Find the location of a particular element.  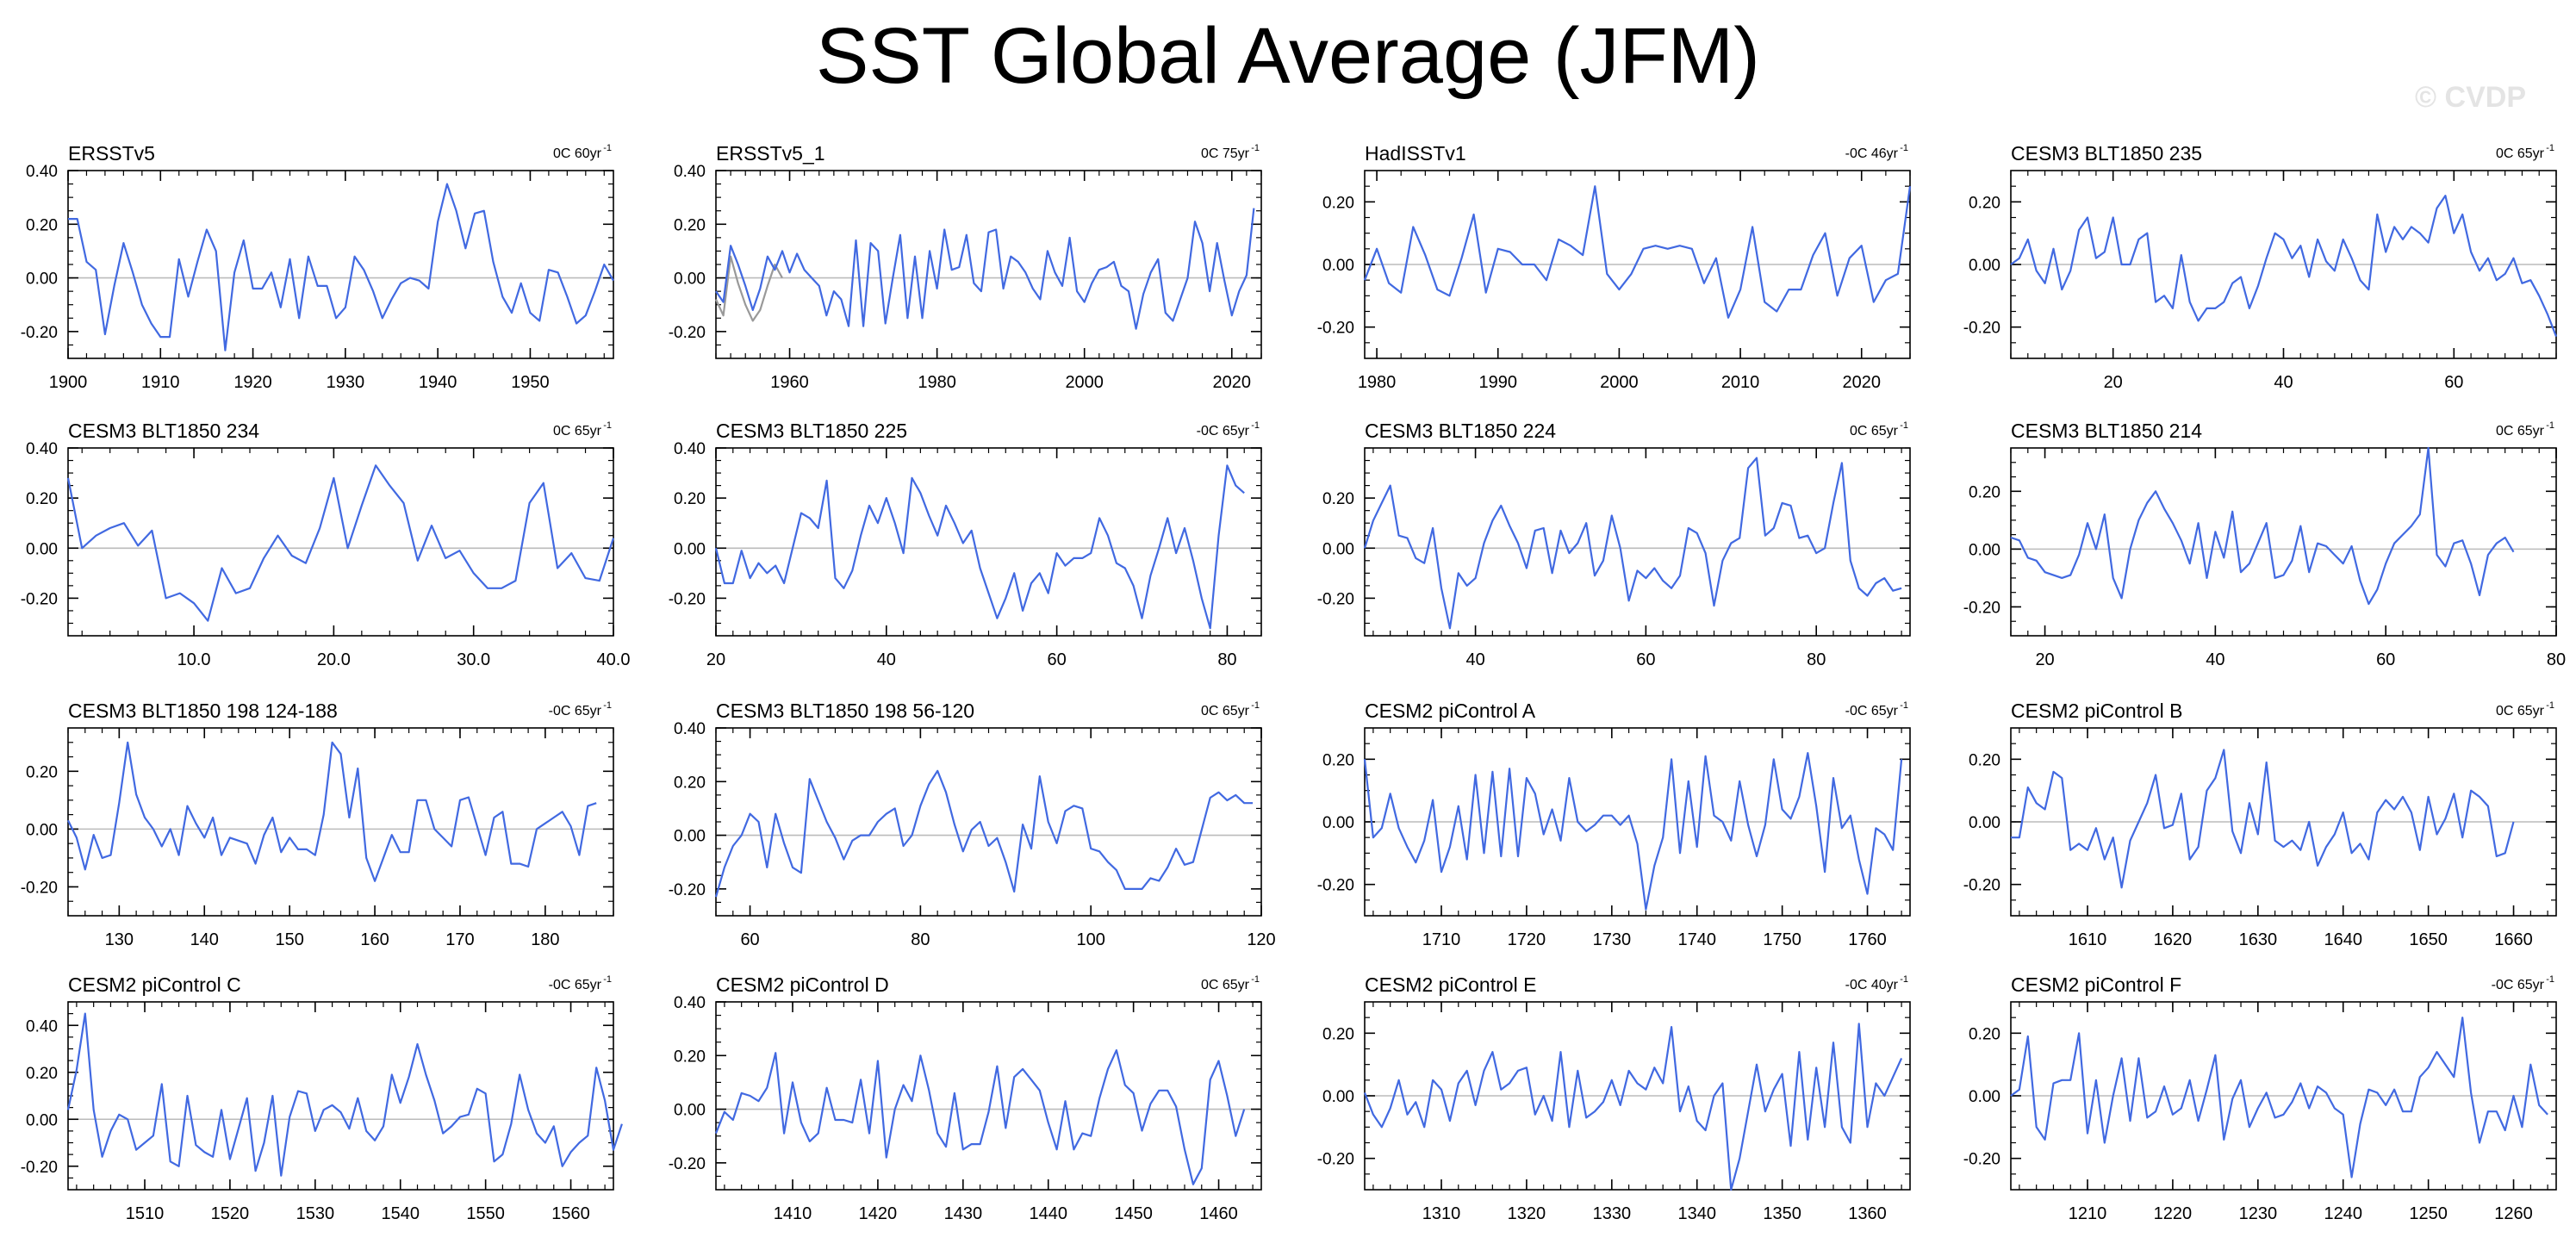

x-tick-label: 1950 is located at coordinates (531, 382).